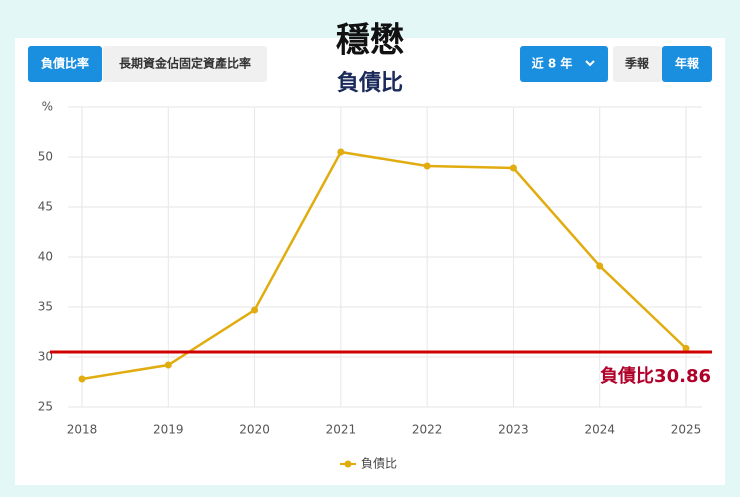 Image resolution: width=740 pixels, height=501 pixels. What do you see at coordinates (45, 157) in the screenshot?
I see `y-tick-label: 50` at bounding box center [45, 157].